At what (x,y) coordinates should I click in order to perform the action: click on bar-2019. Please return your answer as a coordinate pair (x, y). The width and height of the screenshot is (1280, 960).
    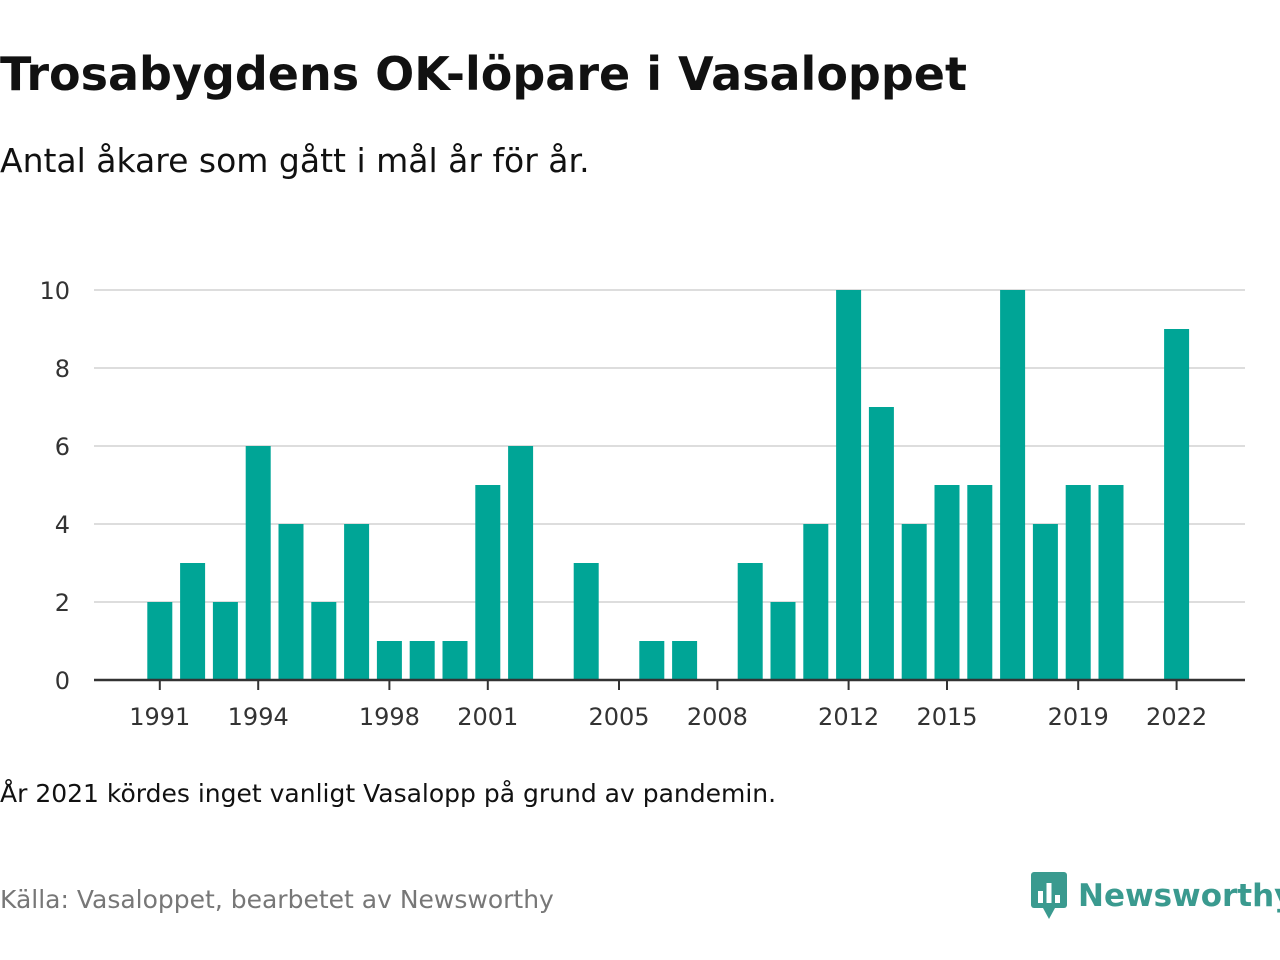
    Looking at the image, I should click on (1078, 582).